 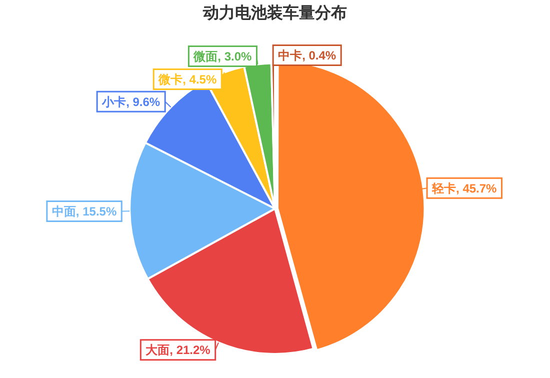 What do you see at coordinates (464, 188) in the screenshot?
I see `slice-label: 轻卡, 45.7%` at bounding box center [464, 188].